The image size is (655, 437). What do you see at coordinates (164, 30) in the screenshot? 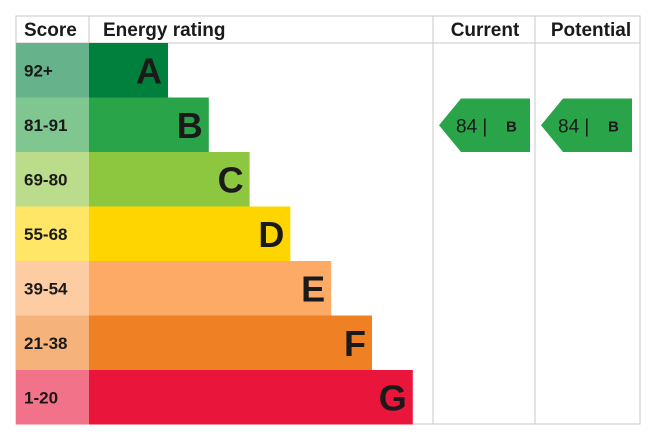
I see `header-energy-rating: Energy rating` at bounding box center [164, 30].